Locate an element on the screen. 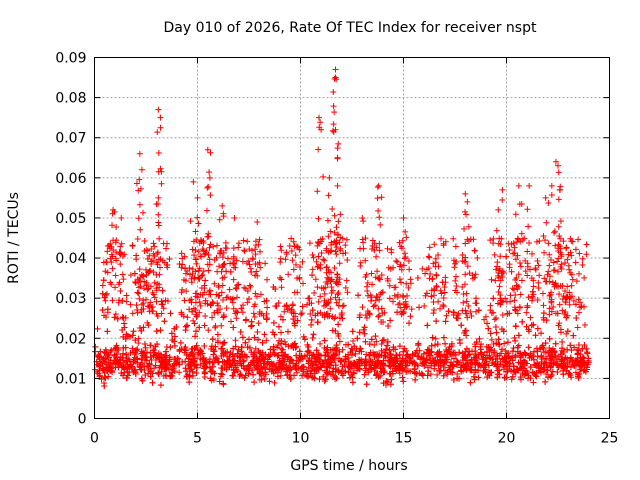 Image resolution: width=640 pixels, height=480 pixels. y-tick-label: 0 is located at coordinates (82, 420).